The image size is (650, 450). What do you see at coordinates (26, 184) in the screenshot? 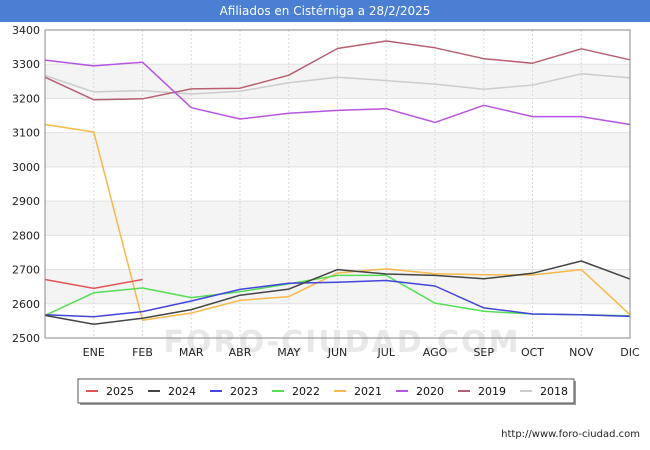
I see `y-tick-labels: 2500 2600 2700 2800 2900 3000 3100 3200 3300 3400` at bounding box center [26, 184].